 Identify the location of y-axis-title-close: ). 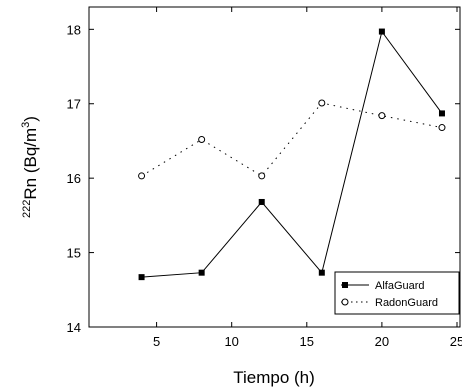
(30, 119).